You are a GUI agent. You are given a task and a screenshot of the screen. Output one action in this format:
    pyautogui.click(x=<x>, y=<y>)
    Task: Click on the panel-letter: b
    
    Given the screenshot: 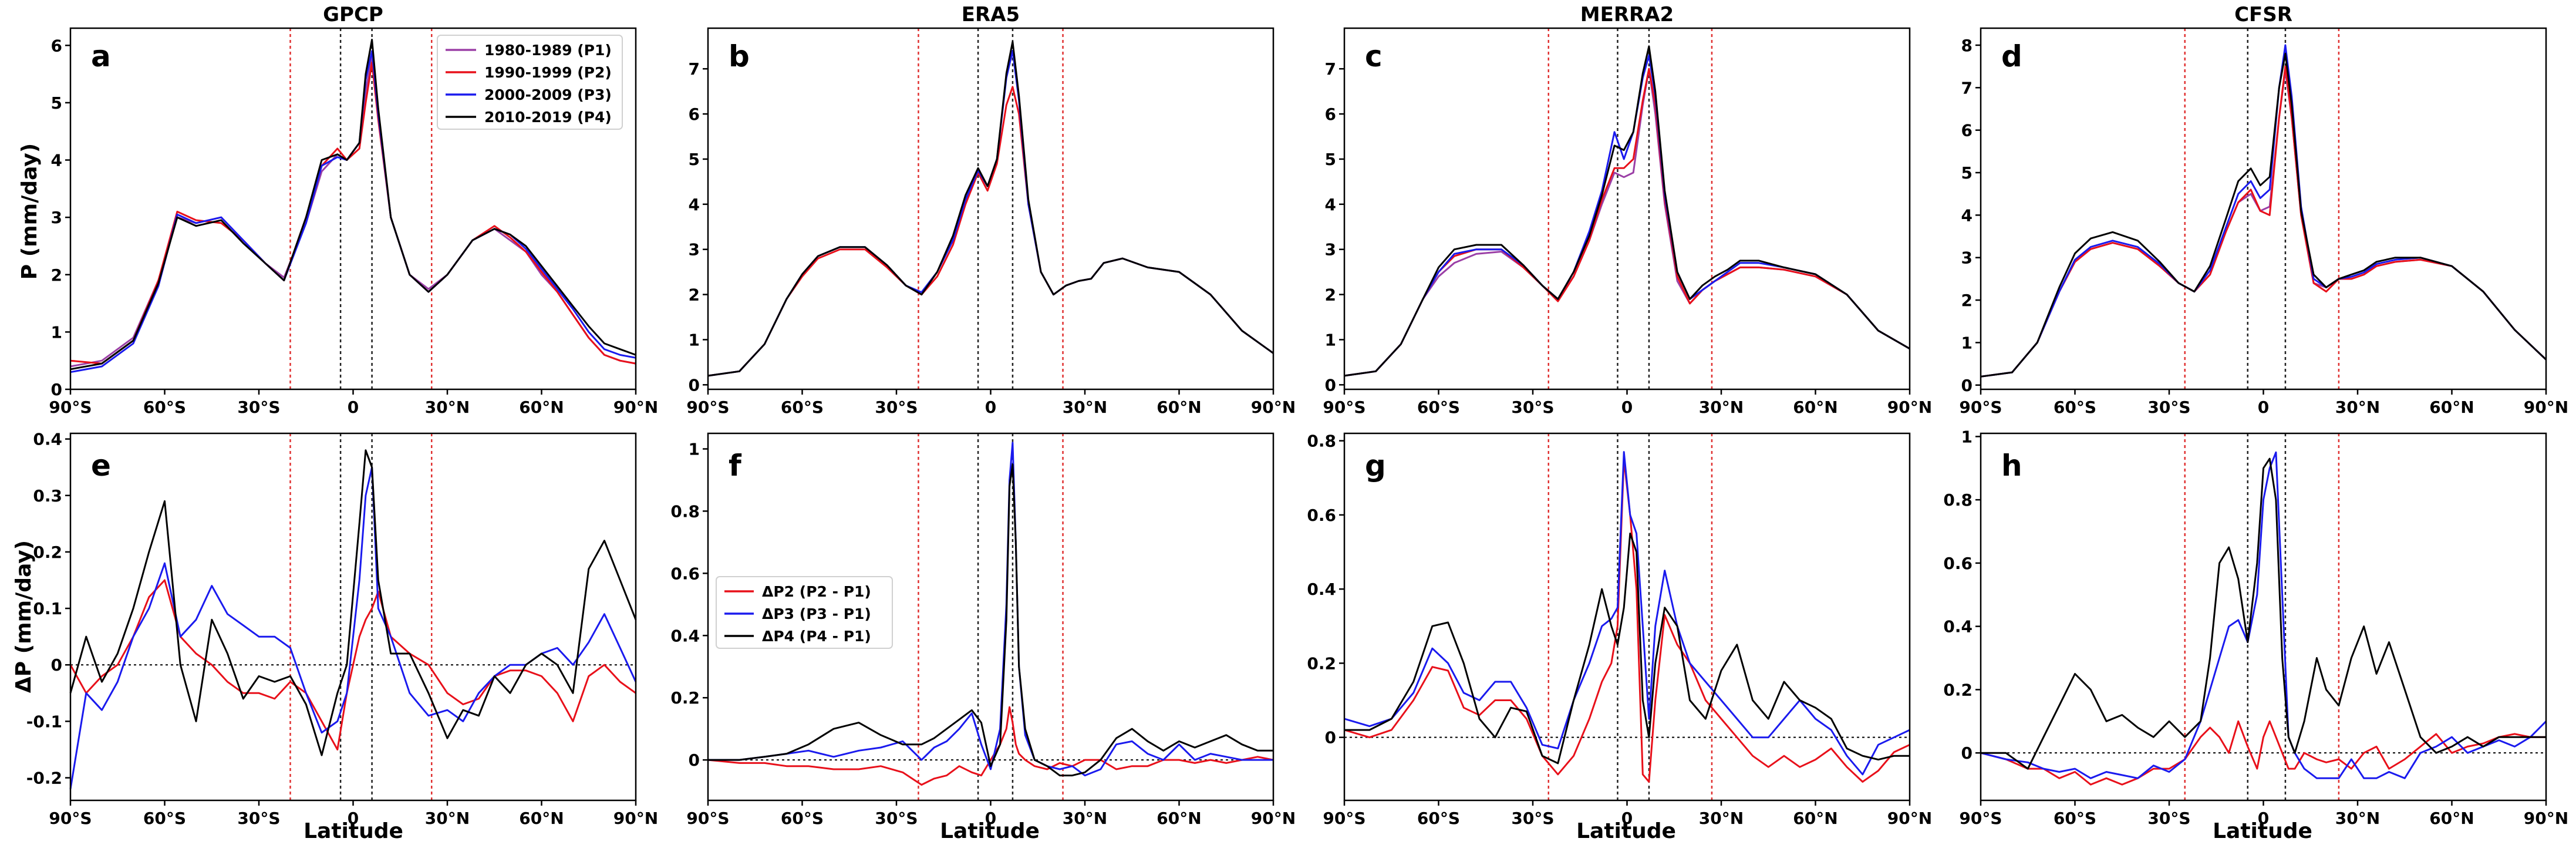 What is the action you would take?
    pyautogui.click(x=739, y=56)
    